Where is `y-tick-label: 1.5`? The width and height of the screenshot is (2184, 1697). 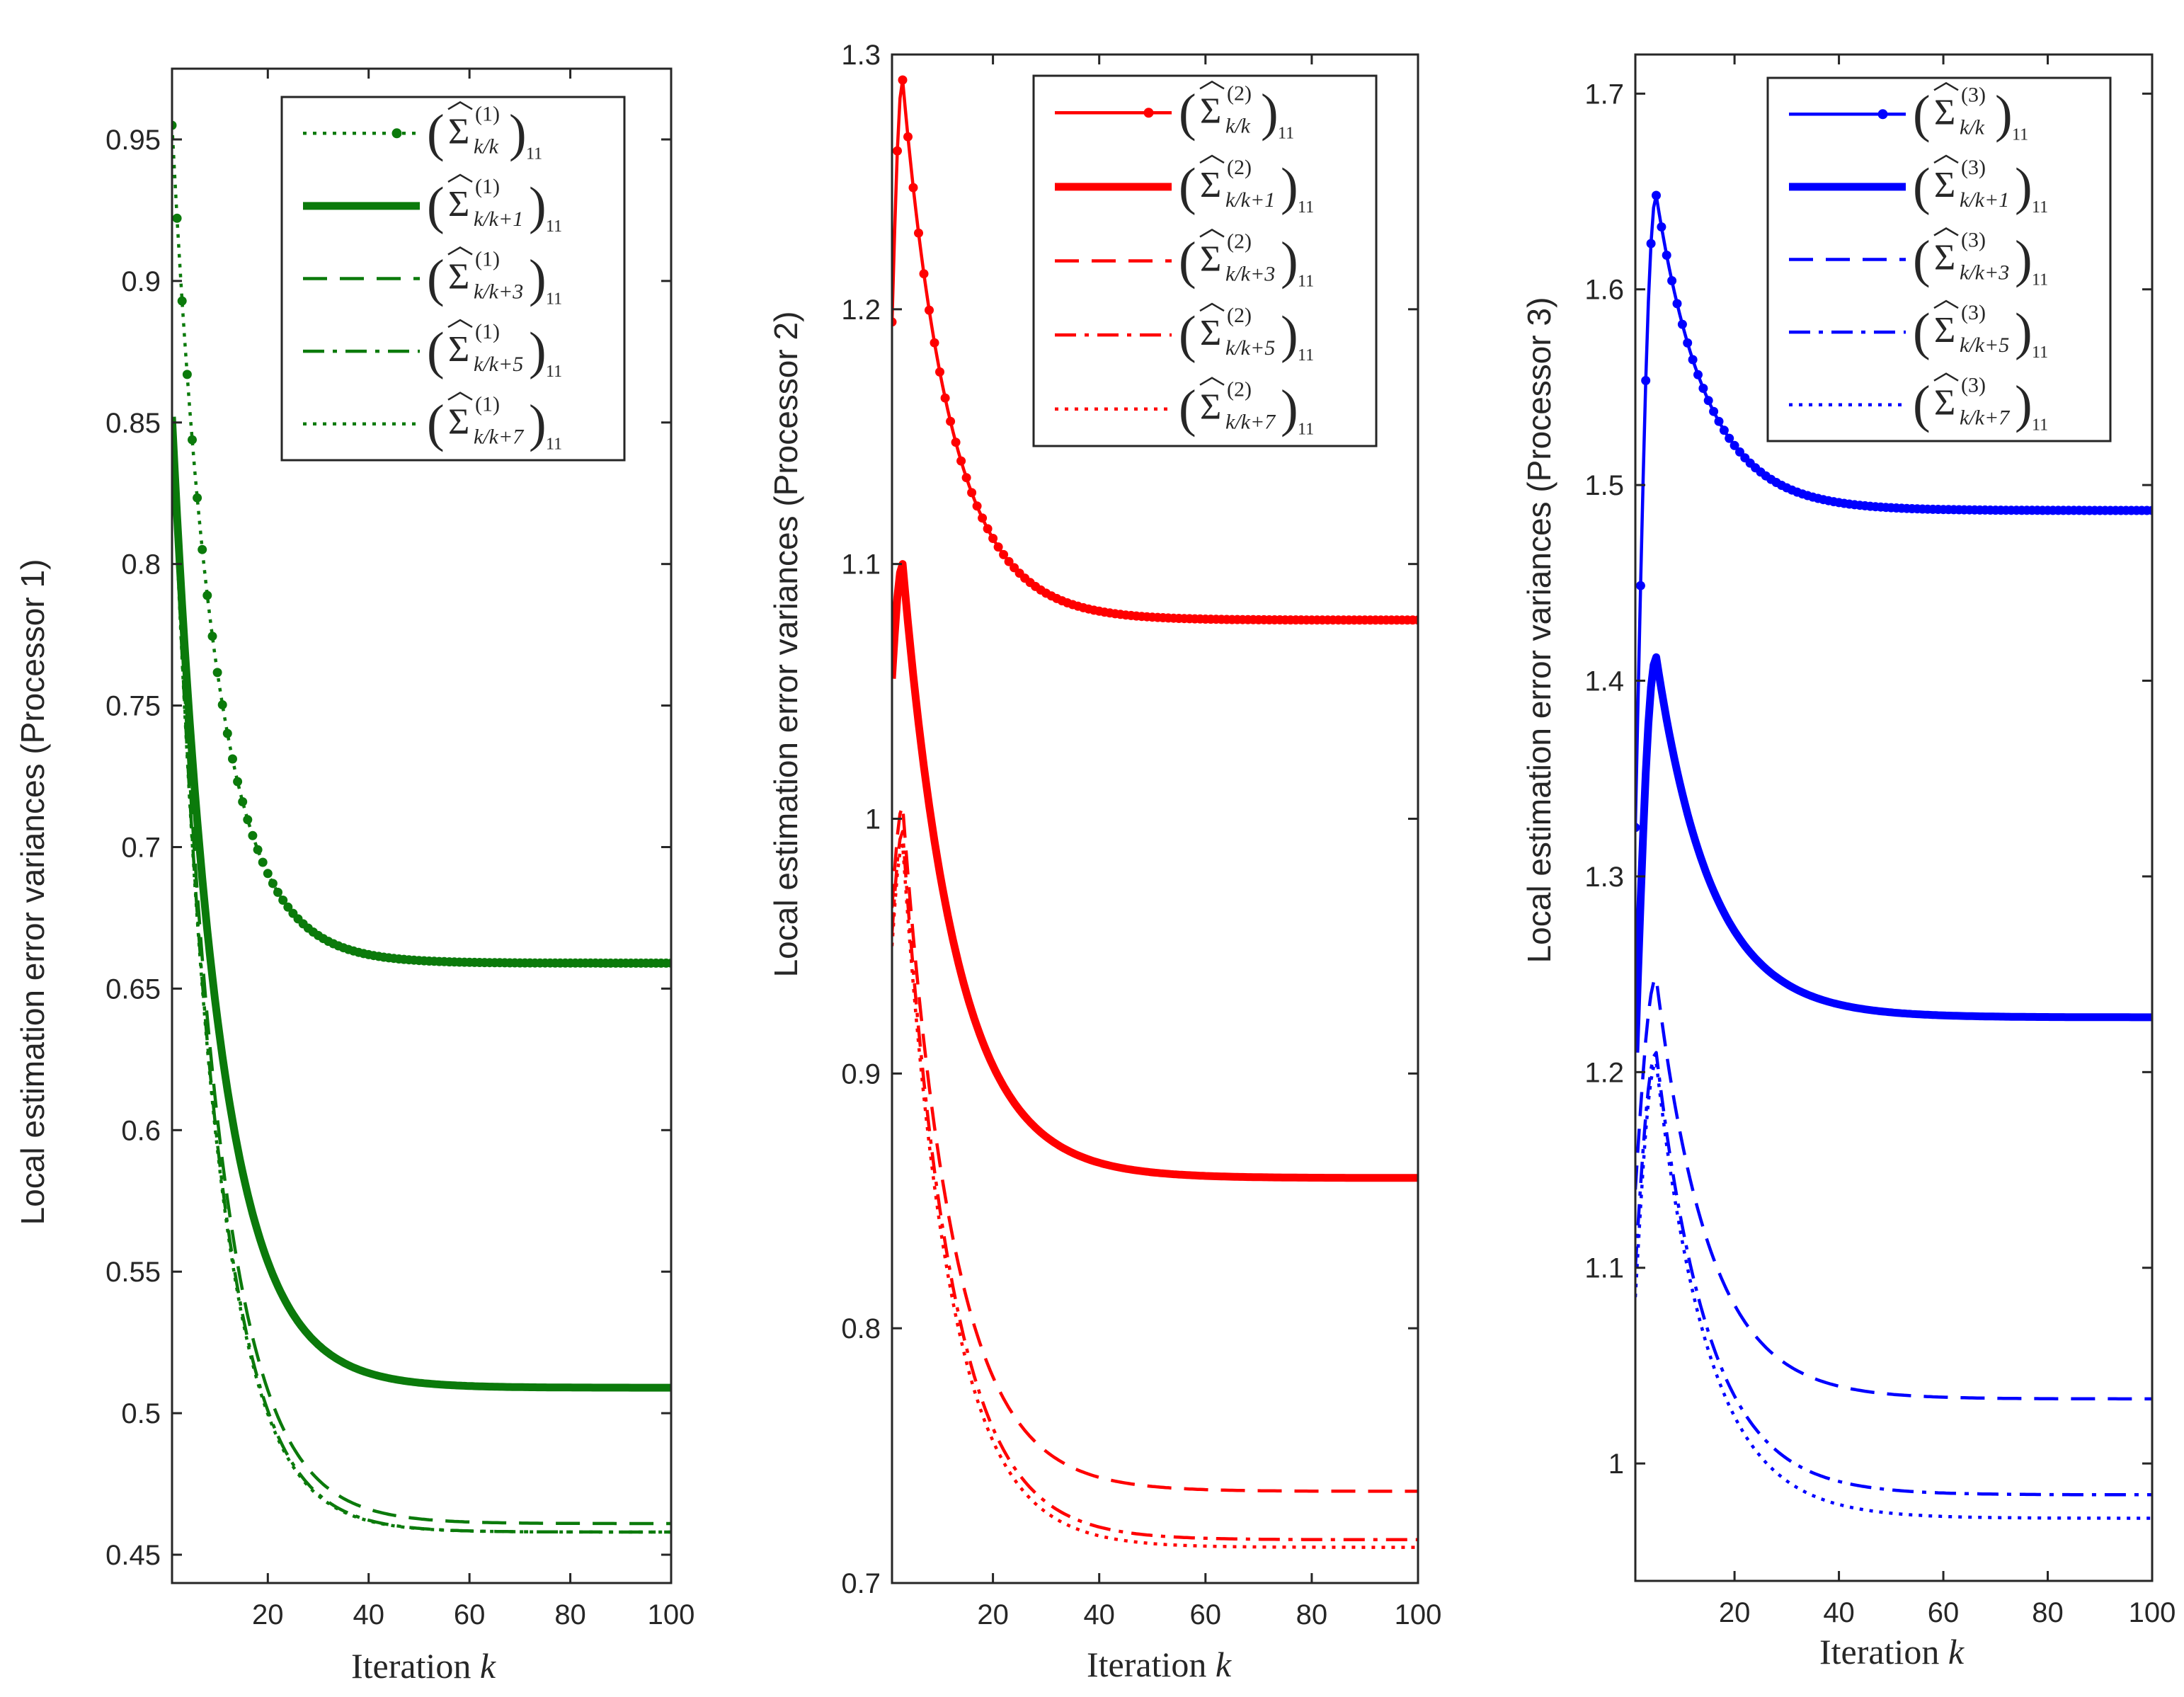
y-tick-label: 1.5 is located at coordinates (1604, 485).